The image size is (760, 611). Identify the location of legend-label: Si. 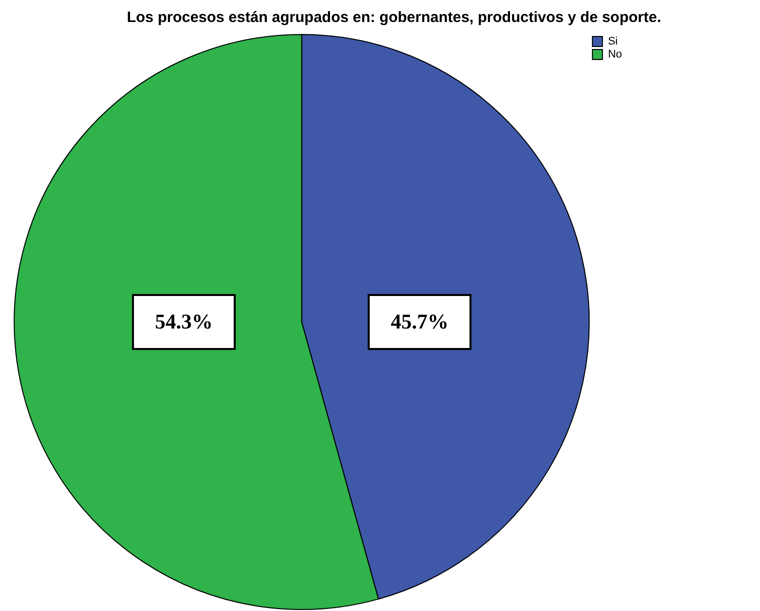
(613, 42).